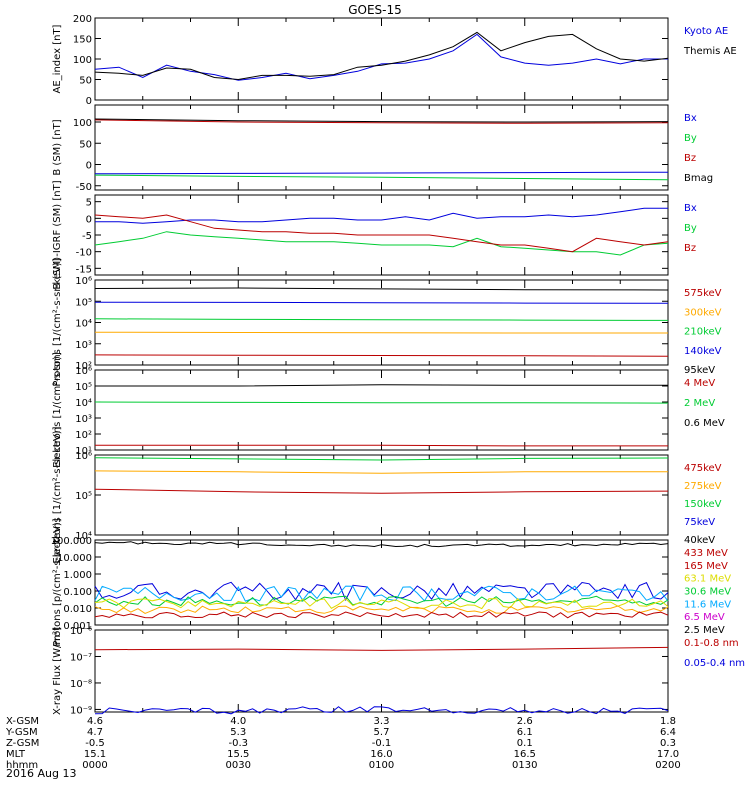  Describe the element at coordinates (382, 743) in the screenshot. I see `ephemeris-value: -0.1` at that location.